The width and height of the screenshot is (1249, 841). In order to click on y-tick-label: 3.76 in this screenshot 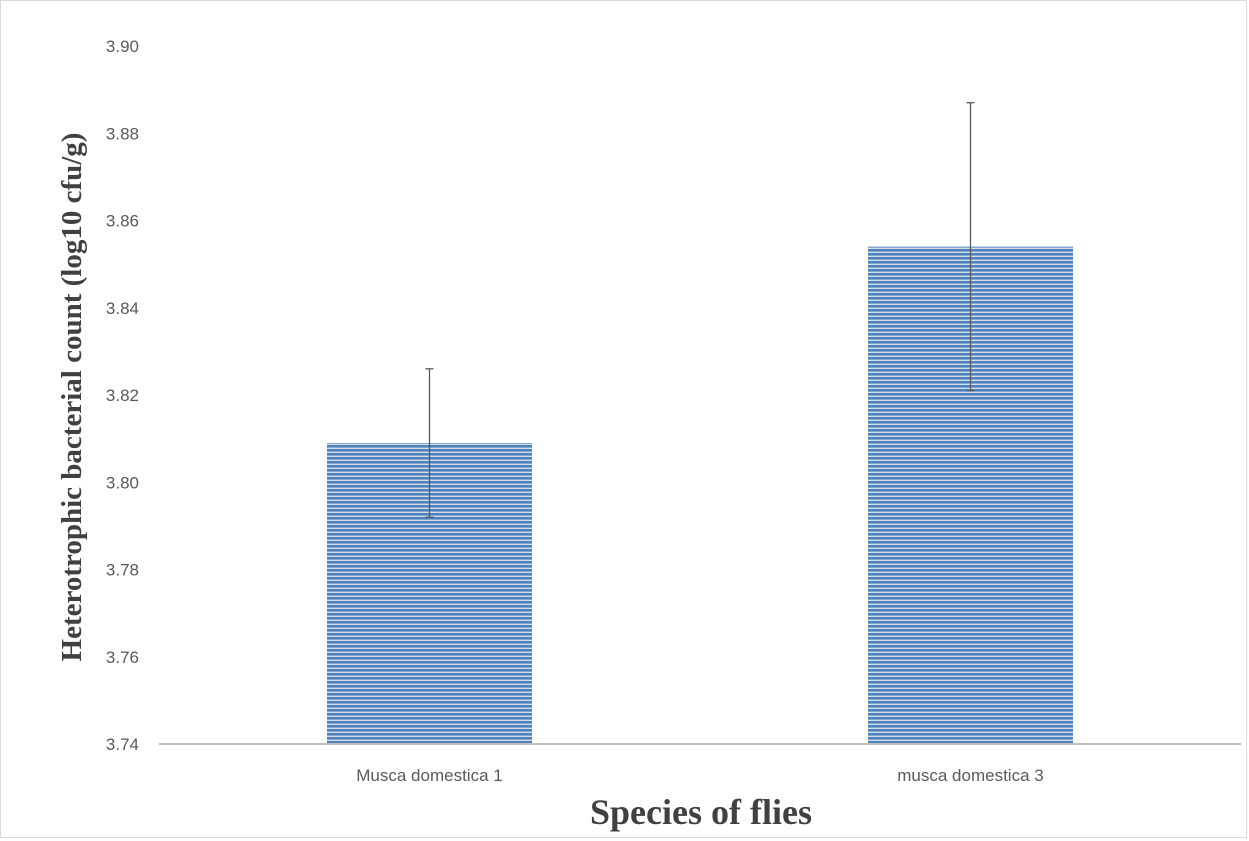, I will do `click(122, 657)`.